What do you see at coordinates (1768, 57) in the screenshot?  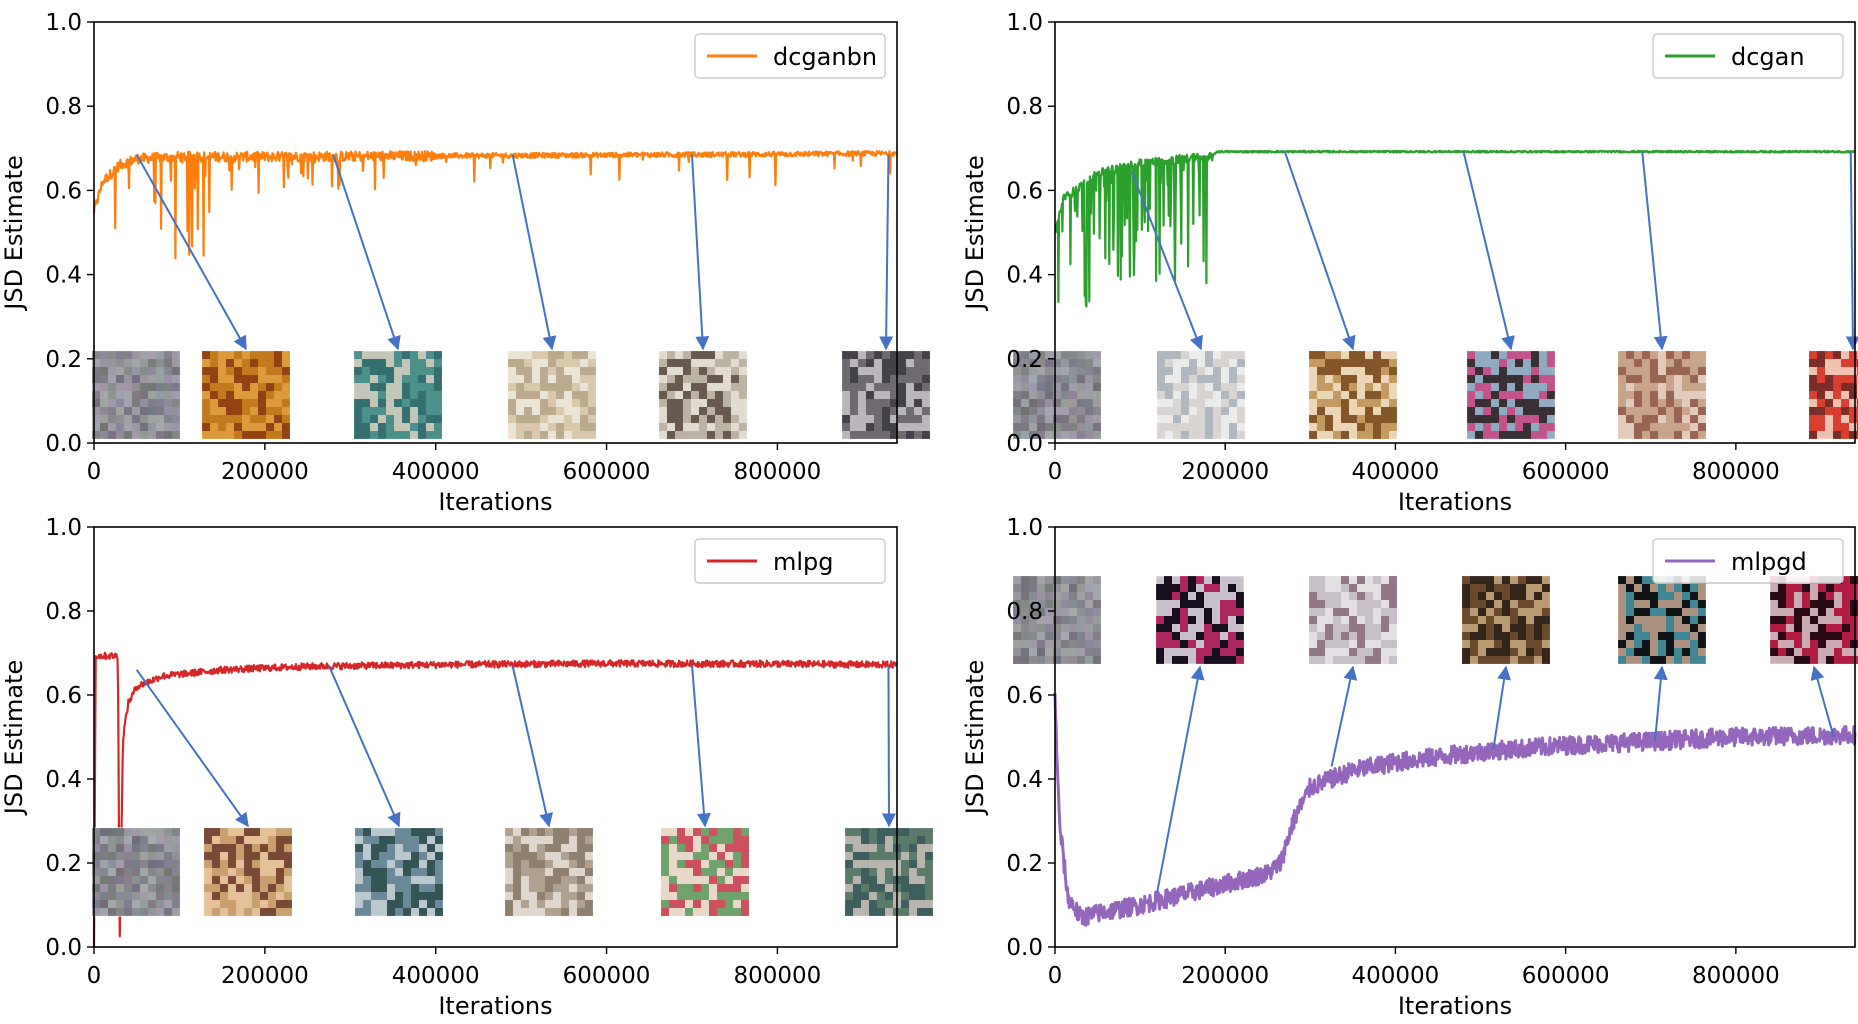 I see `legend-label: dcgan` at bounding box center [1768, 57].